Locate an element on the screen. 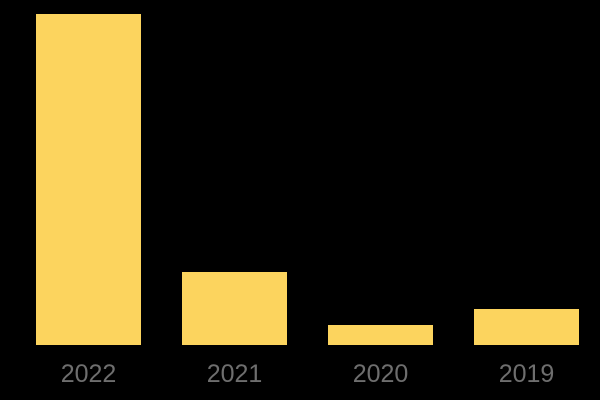 The image size is (600, 400). x-axis-label-2020: 2020 is located at coordinates (380, 374).